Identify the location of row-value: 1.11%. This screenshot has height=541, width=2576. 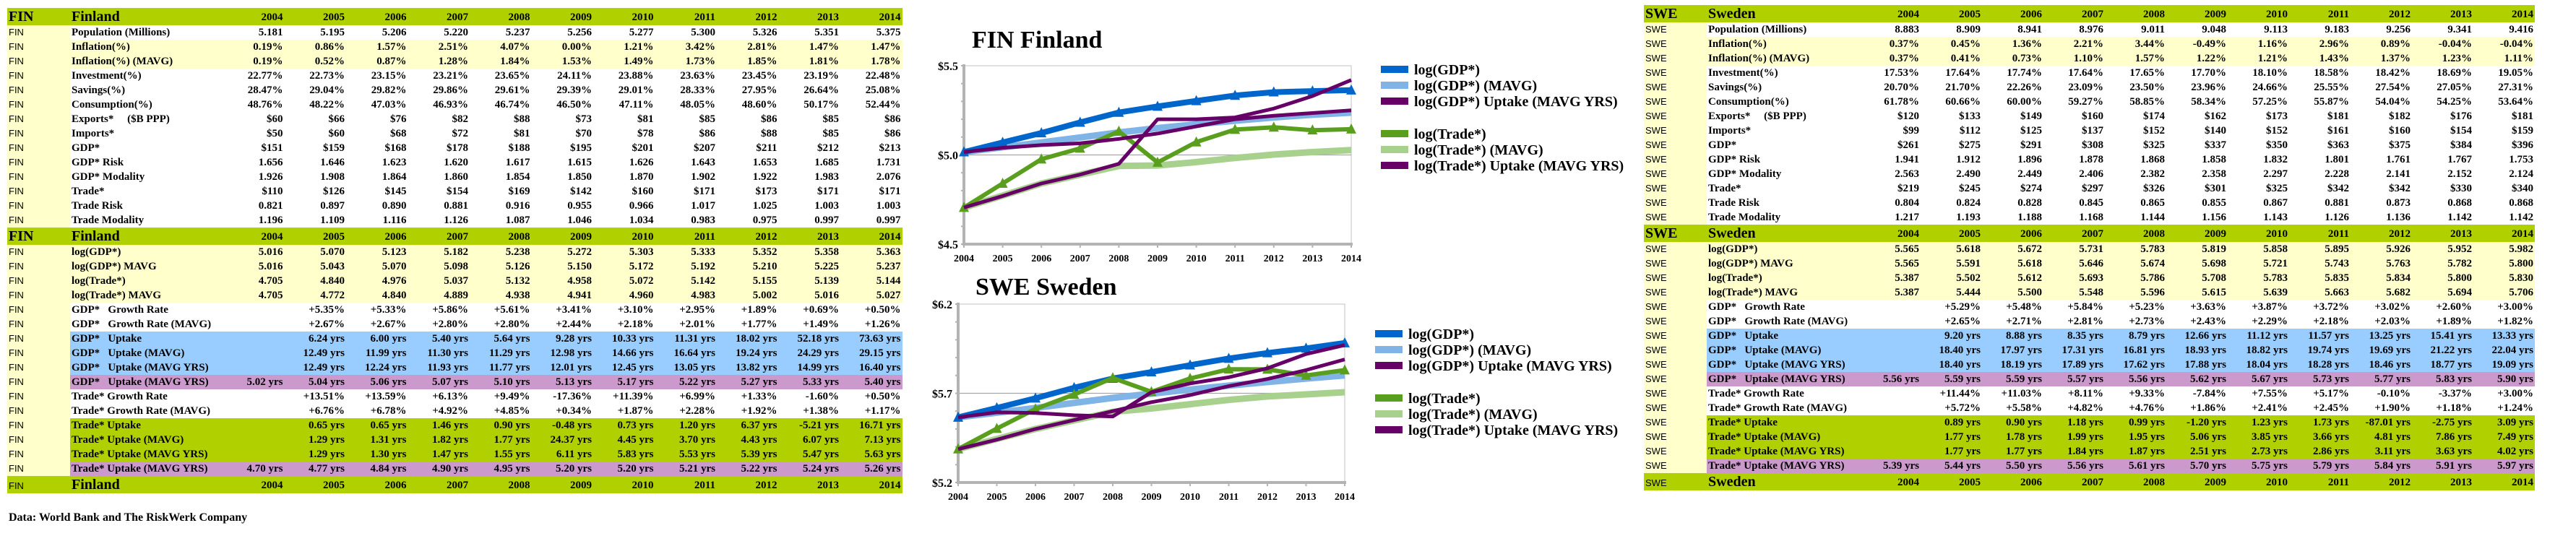
(2504, 59).